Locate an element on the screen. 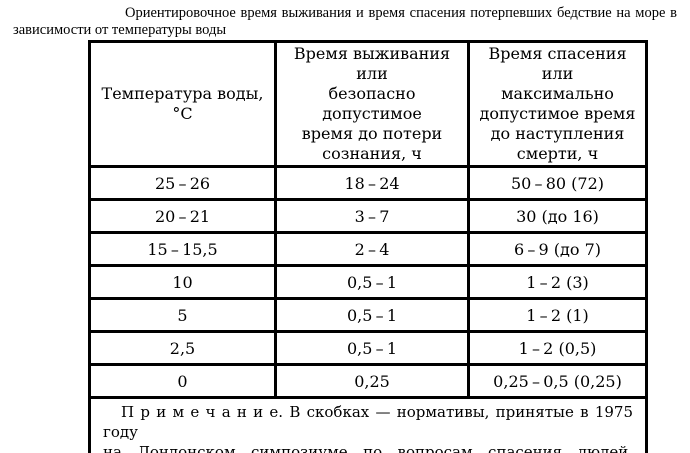 This screenshot has width=690, height=453. cell-rescue: 6 – 9 (до 7) is located at coordinates (557, 249).